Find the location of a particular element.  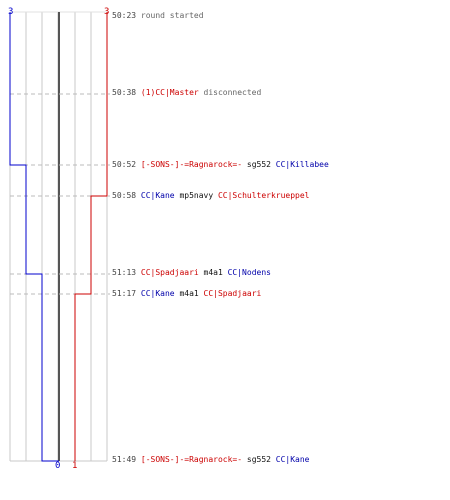

event-time: 51:17 is located at coordinates (126, 293).